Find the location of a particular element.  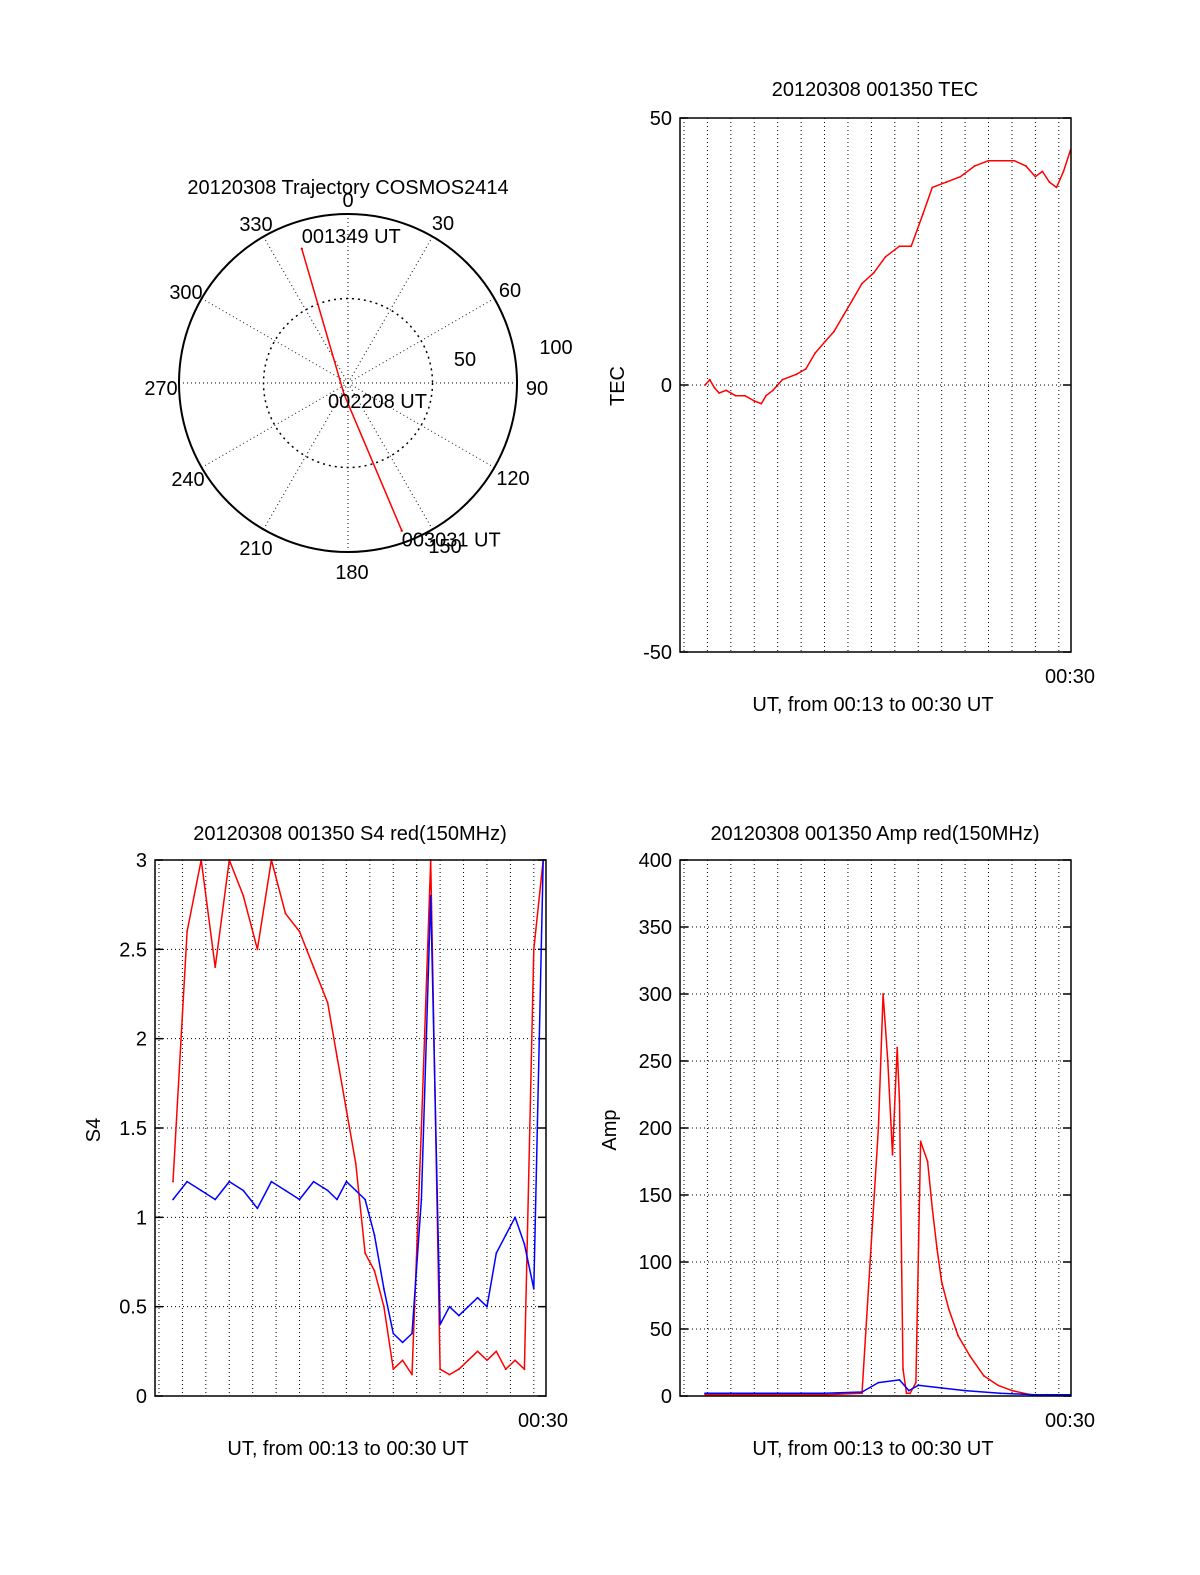

tec-y-tick-label: -50 is located at coordinates (657, 653).